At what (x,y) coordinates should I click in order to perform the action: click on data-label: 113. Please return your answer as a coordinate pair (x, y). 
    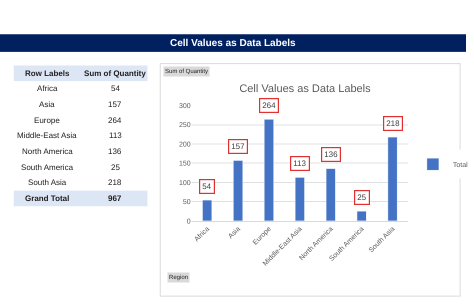
    Looking at the image, I should click on (300, 163).